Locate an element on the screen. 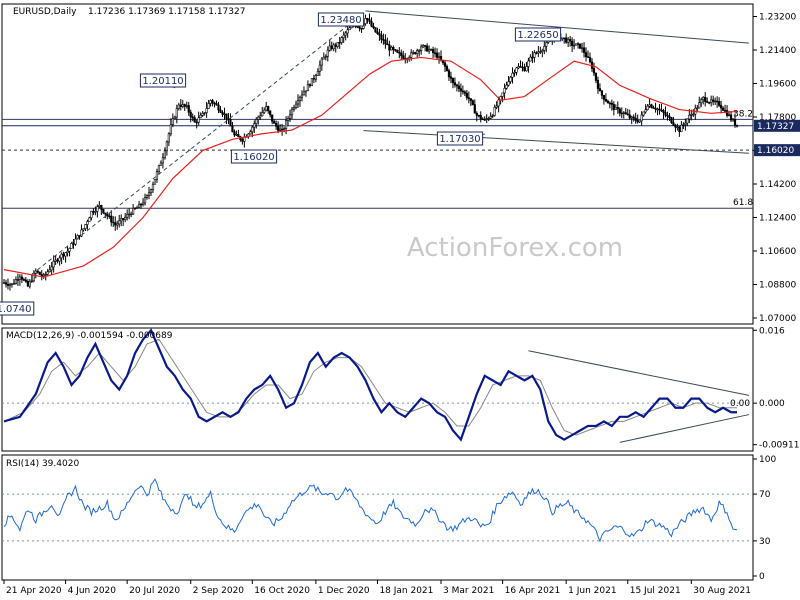  watermark: ActionForex.com is located at coordinates (515, 248).